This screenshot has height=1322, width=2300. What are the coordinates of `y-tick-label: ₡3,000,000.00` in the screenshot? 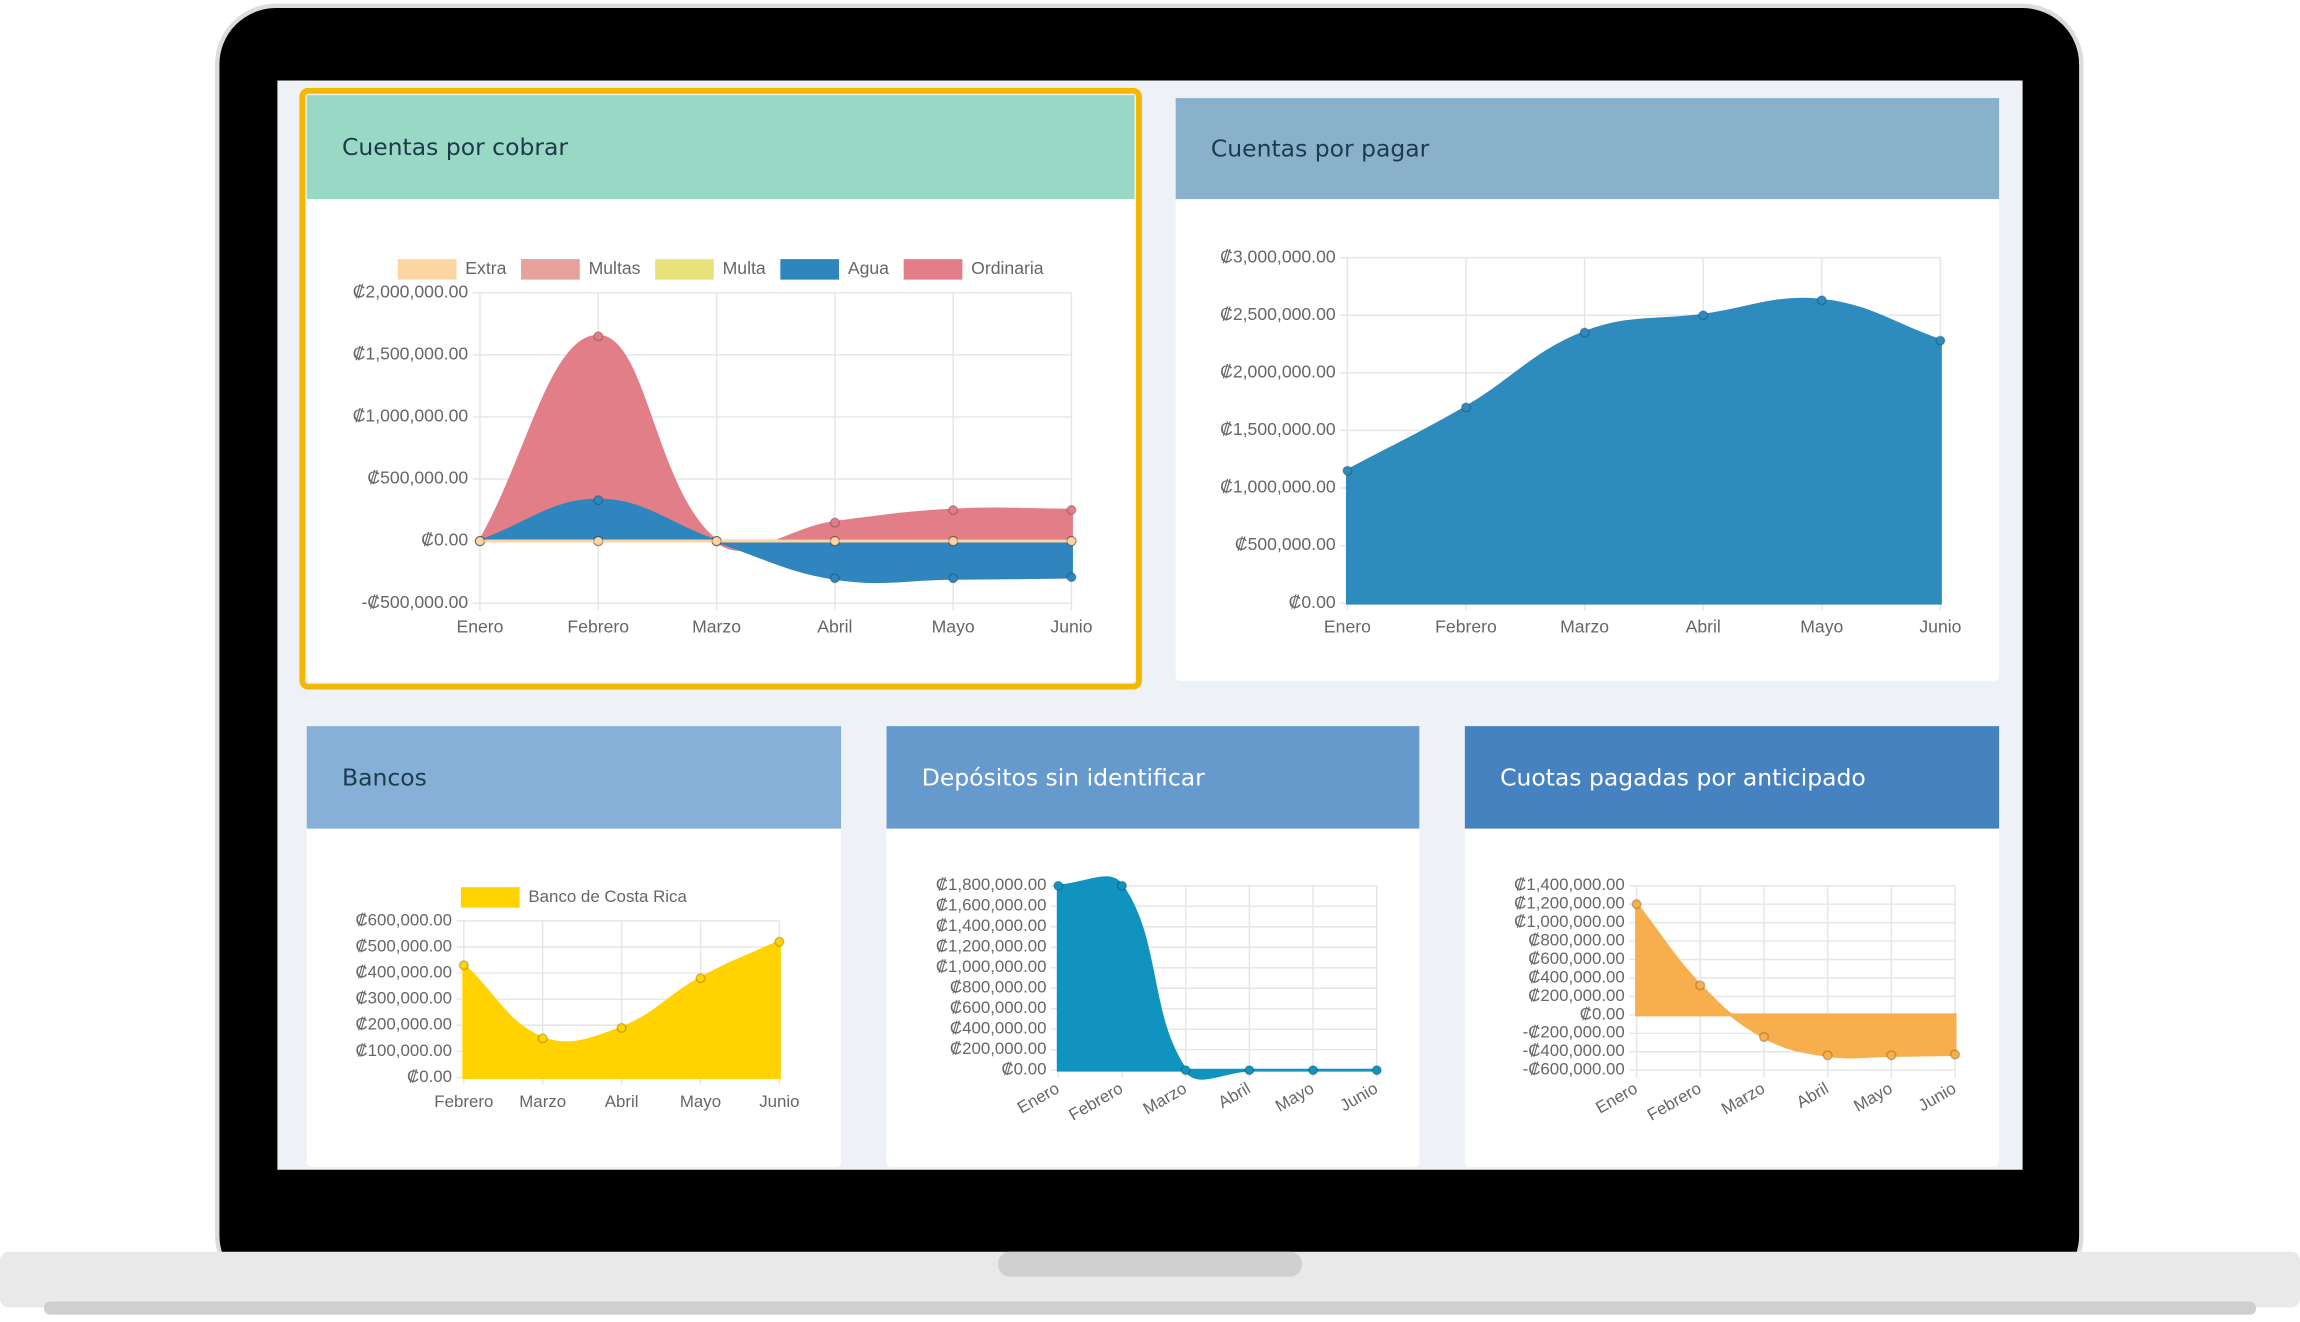 It's located at (1278, 256).